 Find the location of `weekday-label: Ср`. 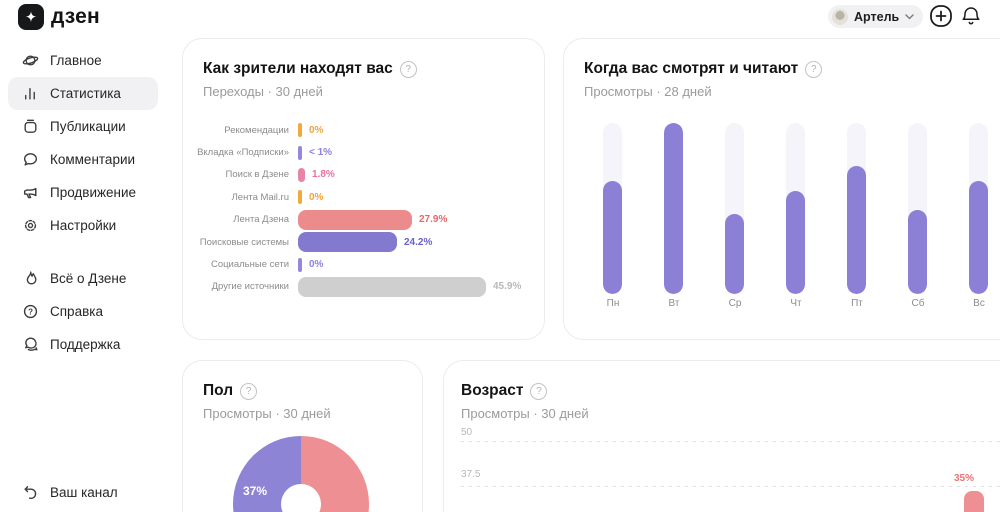

weekday-label: Ср is located at coordinates (735, 303).